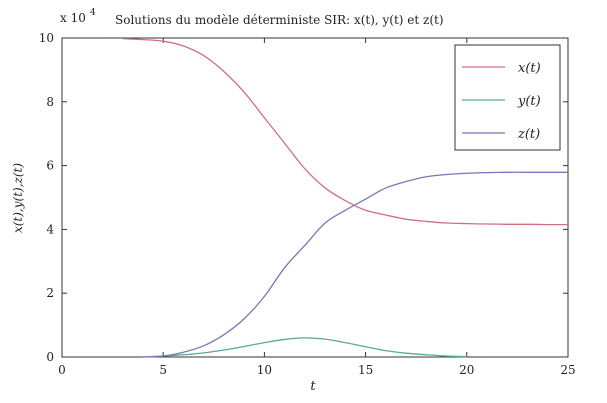  I want to click on series-line-y, so click(304, 347).